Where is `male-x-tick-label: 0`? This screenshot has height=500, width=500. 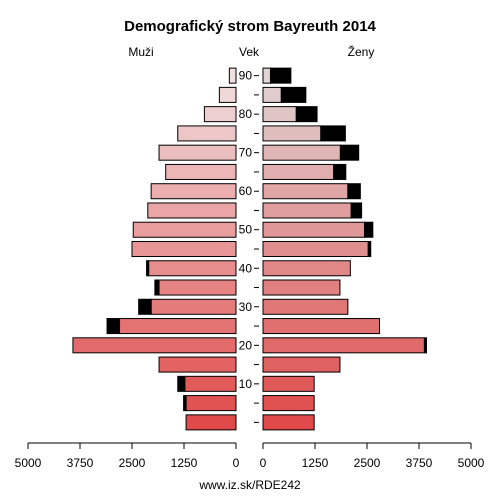 male-x-tick-label: 0 is located at coordinates (236, 463).